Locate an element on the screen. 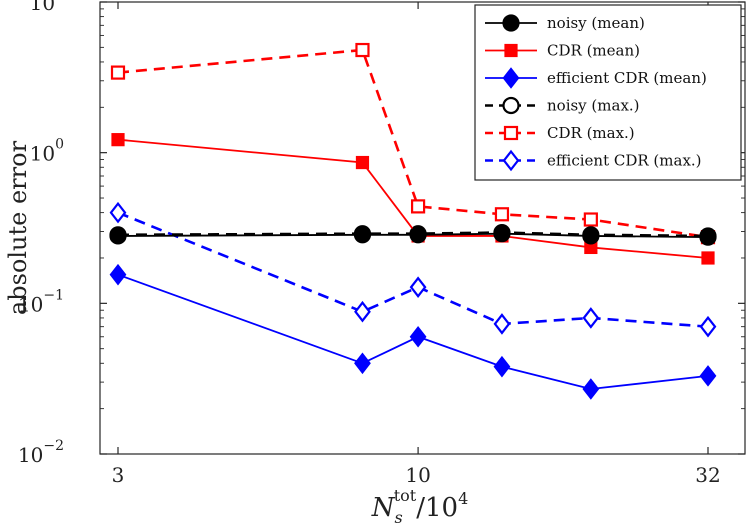 Image resolution: width=747 pixels, height=526 pixels. legend-item: efficient CDR (mean) is located at coordinates (596, 78).